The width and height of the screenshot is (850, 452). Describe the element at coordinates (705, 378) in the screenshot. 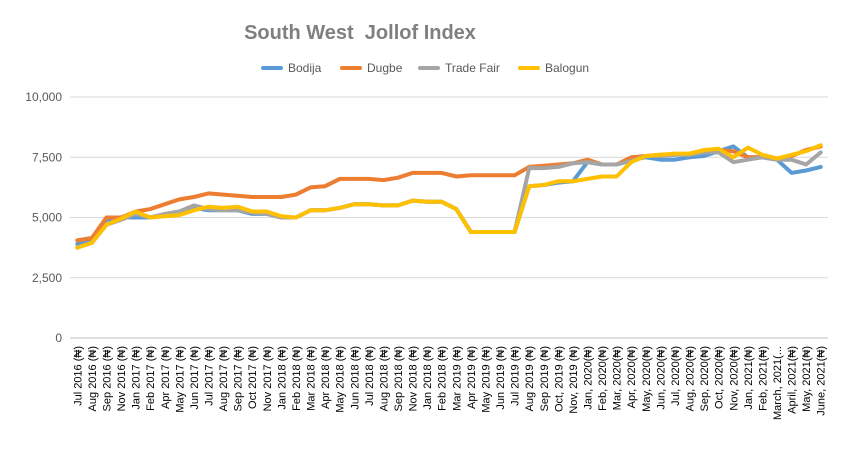

I see `x-tick-label: Sep, 2020(₦)` at that location.